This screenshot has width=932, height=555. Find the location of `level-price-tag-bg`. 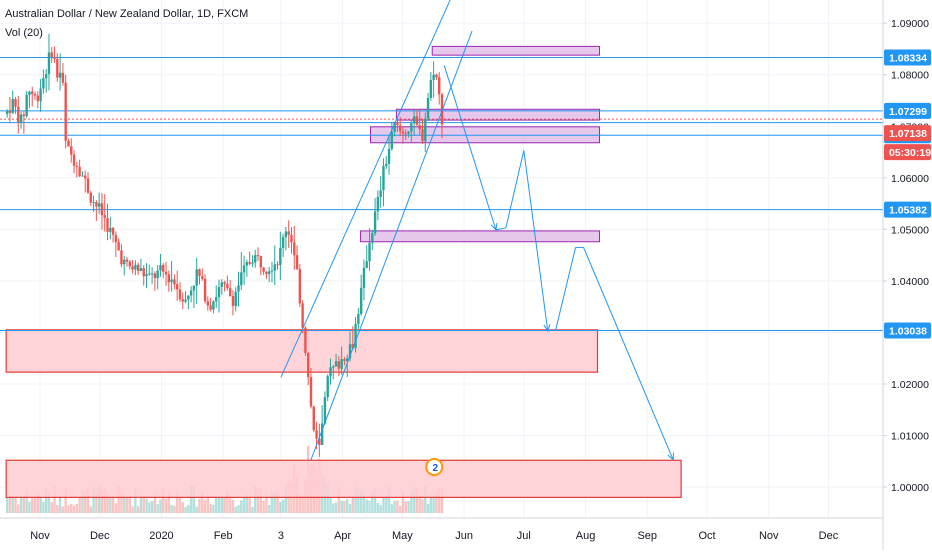

level-price-tag-bg is located at coordinates (907, 110).